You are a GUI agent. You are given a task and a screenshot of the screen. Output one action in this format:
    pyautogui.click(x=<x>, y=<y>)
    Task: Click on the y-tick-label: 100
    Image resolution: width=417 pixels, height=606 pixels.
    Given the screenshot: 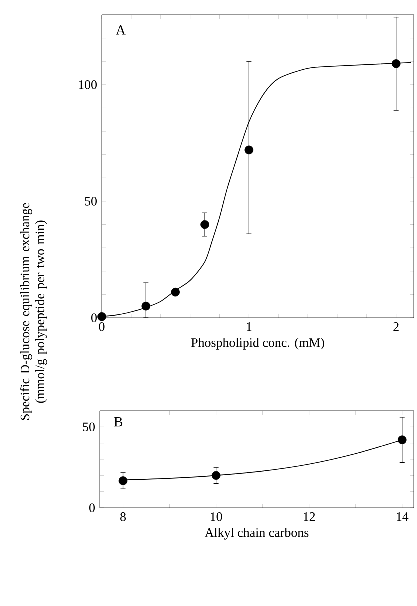 What is the action you would take?
    pyautogui.click(x=88, y=85)
    